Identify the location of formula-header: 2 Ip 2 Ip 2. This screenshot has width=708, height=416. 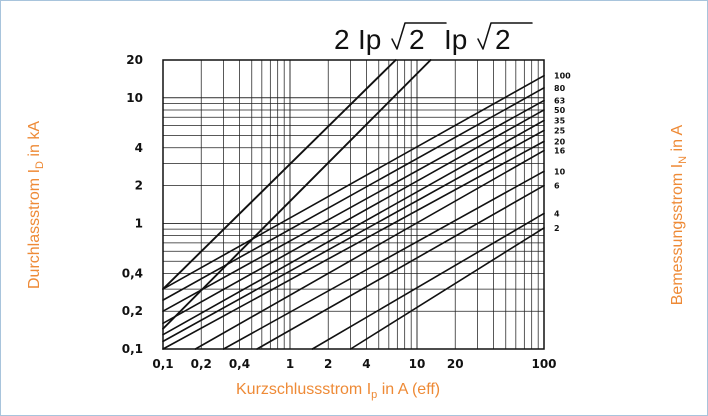
(433, 38).